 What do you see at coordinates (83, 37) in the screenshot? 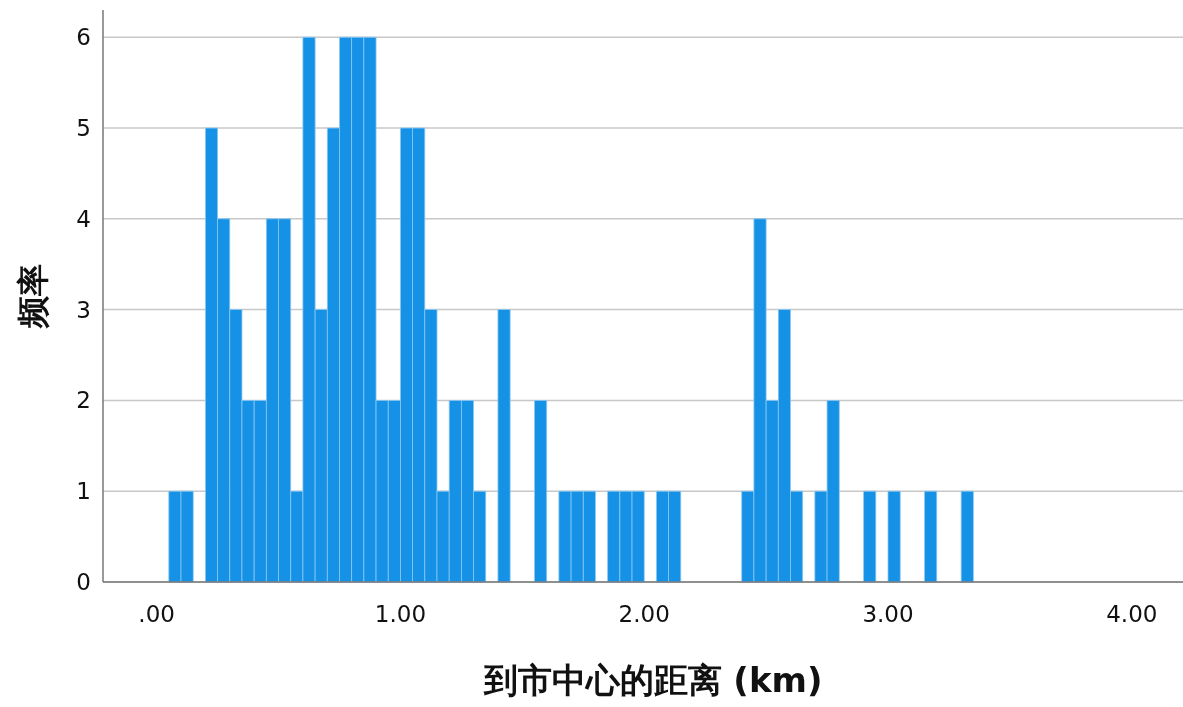
I see `y-tick-label: 6` at bounding box center [83, 37].